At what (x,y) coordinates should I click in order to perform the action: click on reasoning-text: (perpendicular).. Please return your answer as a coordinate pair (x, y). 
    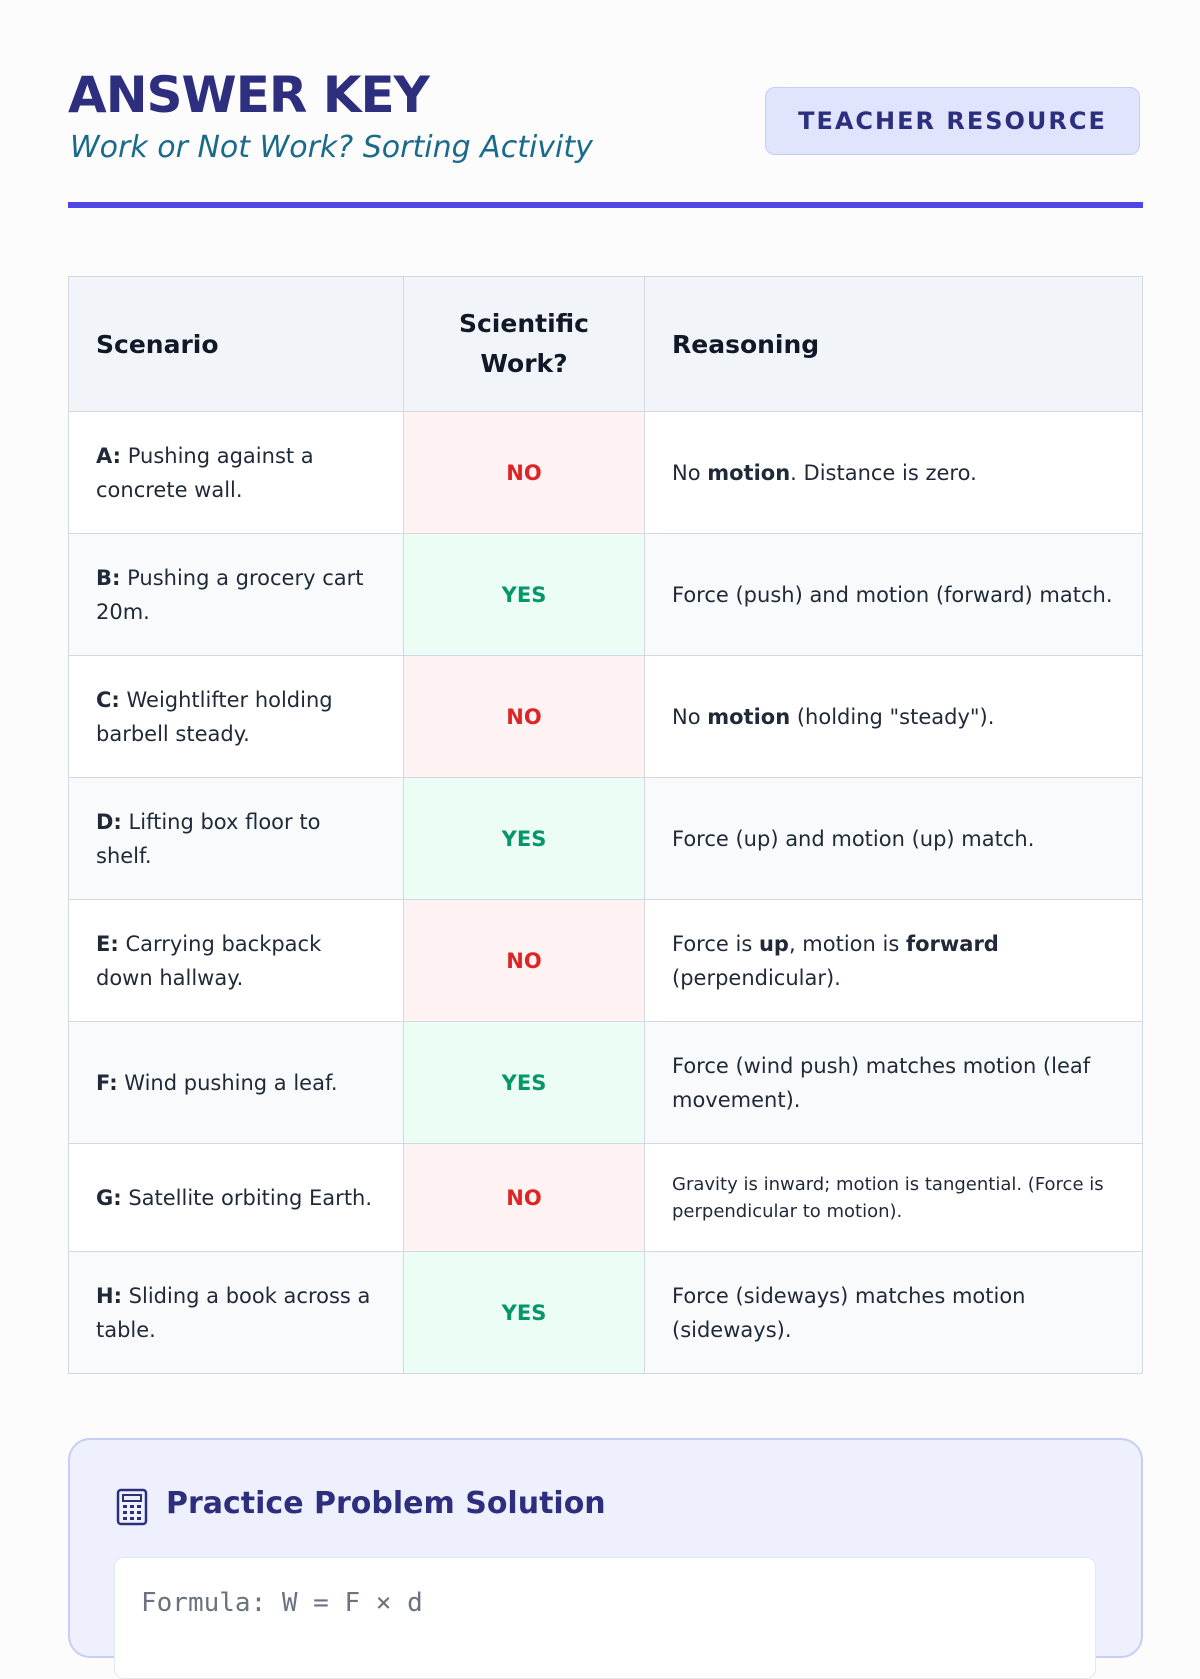
    Looking at the image, I should click on (756, 977).